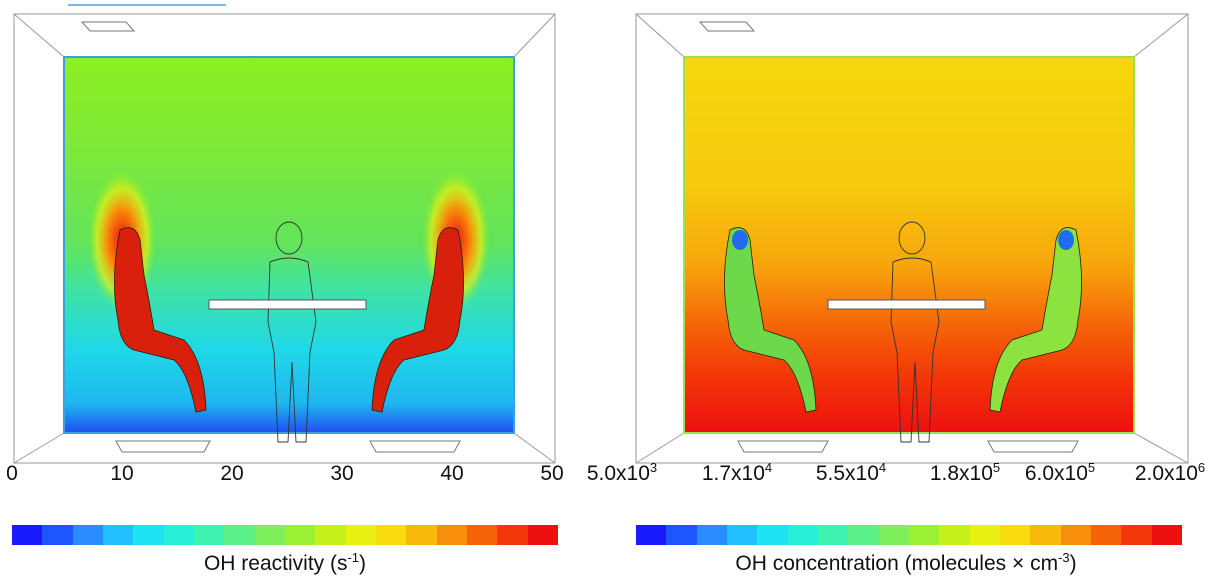  Describe the element at coordinates (847, 473) in the screenshot. I see `concentration-tick-base: 5.5x10` at that location.